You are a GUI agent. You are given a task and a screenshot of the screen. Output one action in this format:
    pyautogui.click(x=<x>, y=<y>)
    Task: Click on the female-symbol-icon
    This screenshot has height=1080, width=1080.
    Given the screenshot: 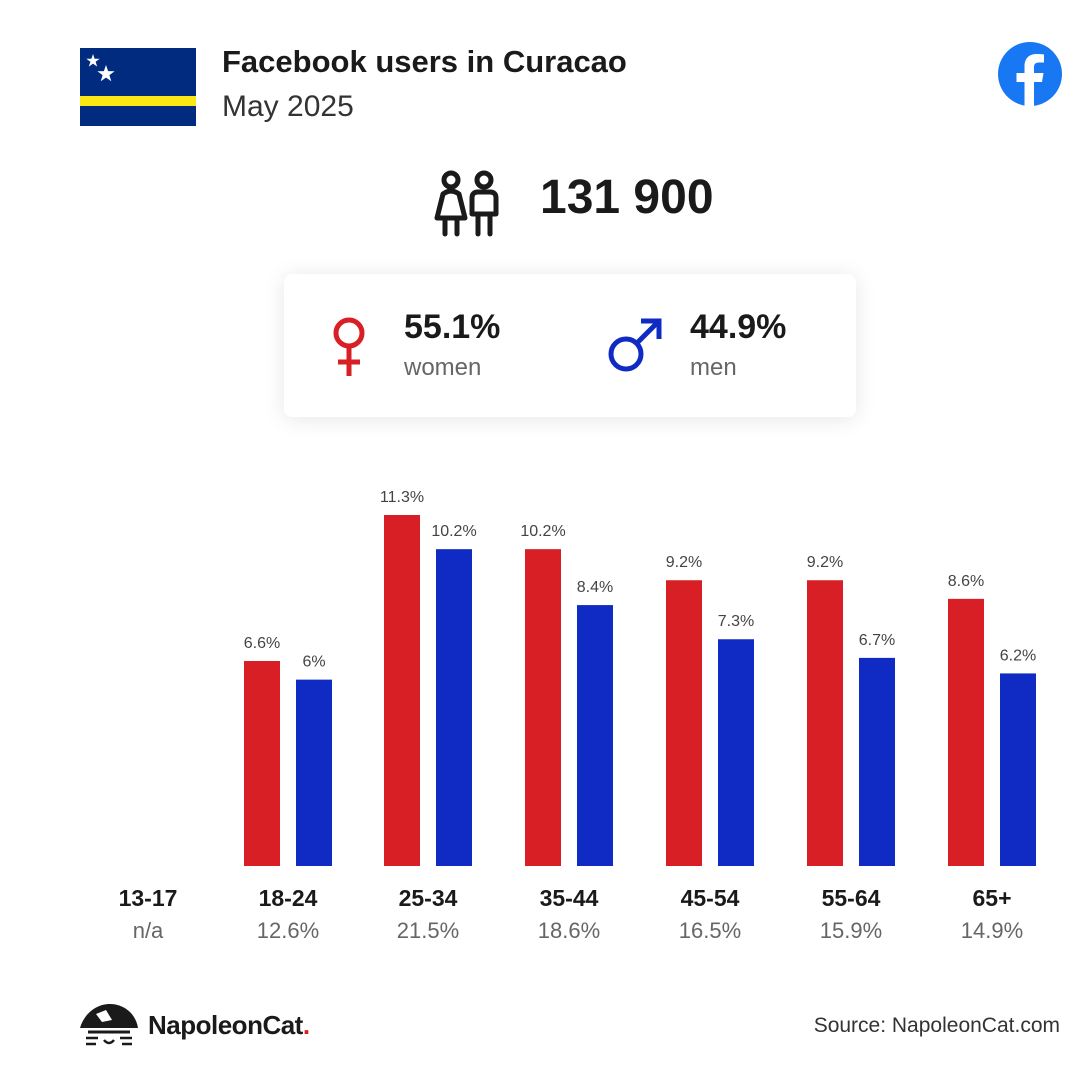 What is the action you would take?
    pyautogui.click(x=349, y=346)
    